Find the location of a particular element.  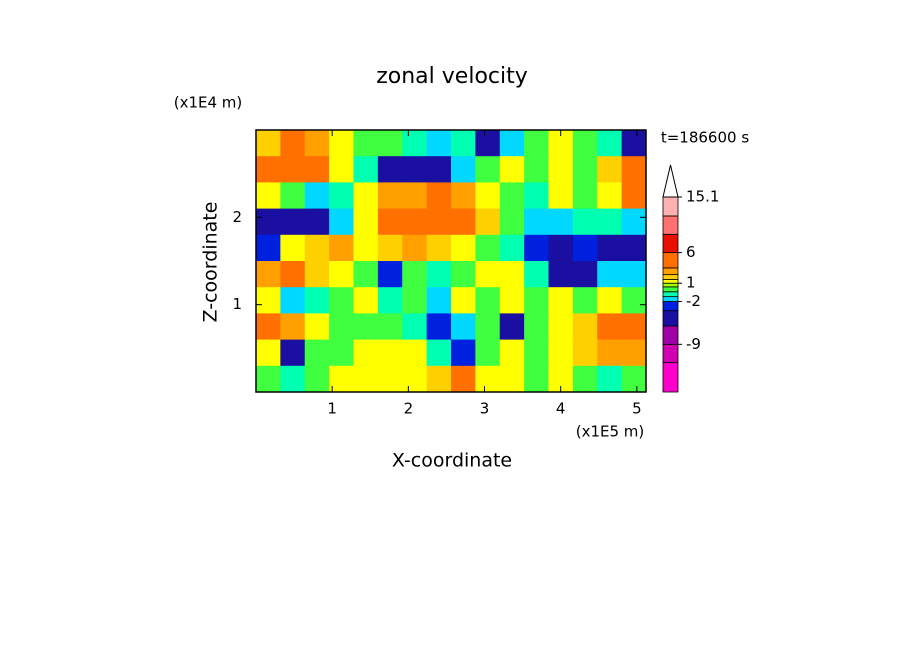

y-axis-label: Z-coordinate is located at coordinates (211, 262).